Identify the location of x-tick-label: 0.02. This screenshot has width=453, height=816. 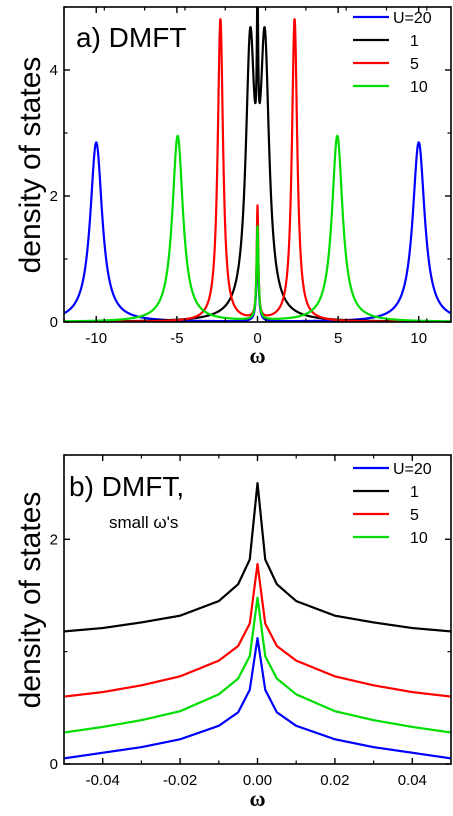
(334, 780).